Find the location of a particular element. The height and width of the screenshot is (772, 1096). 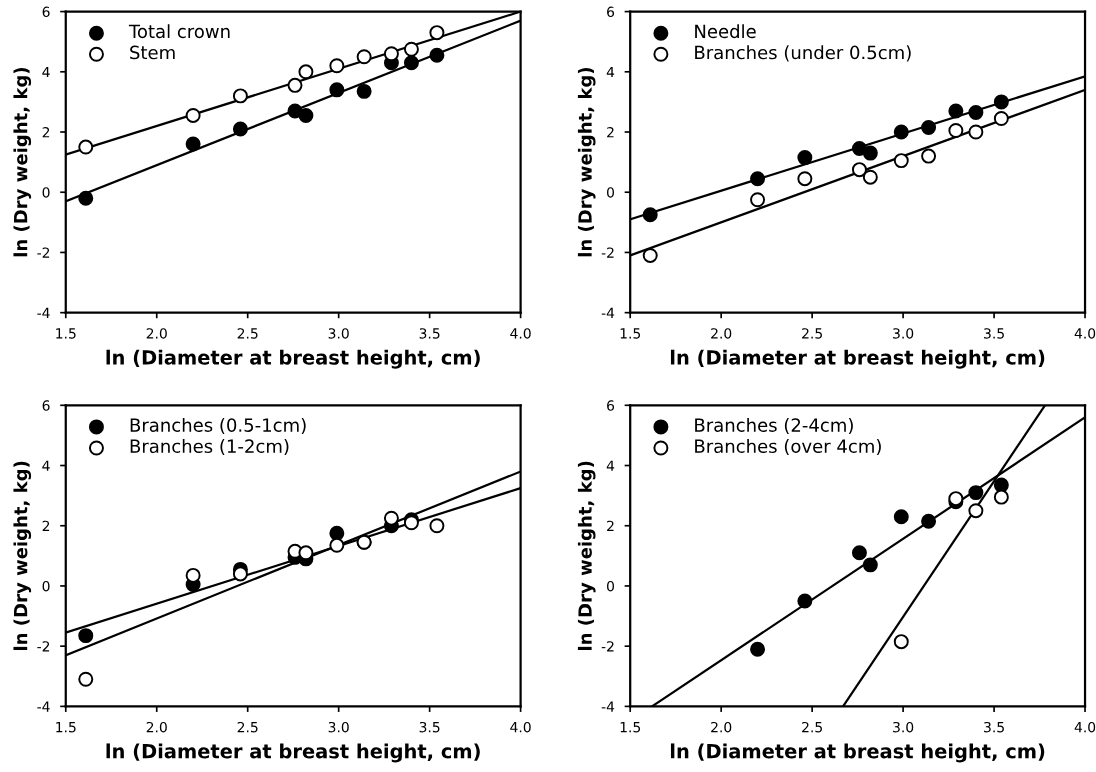

legend-label: Branches (over 4cm) is located at coordinates (788, 447).